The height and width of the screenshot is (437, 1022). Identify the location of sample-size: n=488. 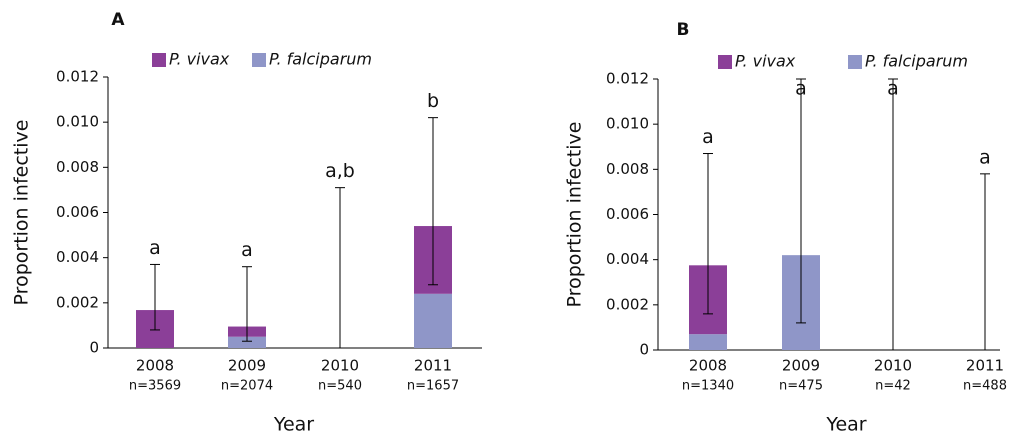
(985, 386).